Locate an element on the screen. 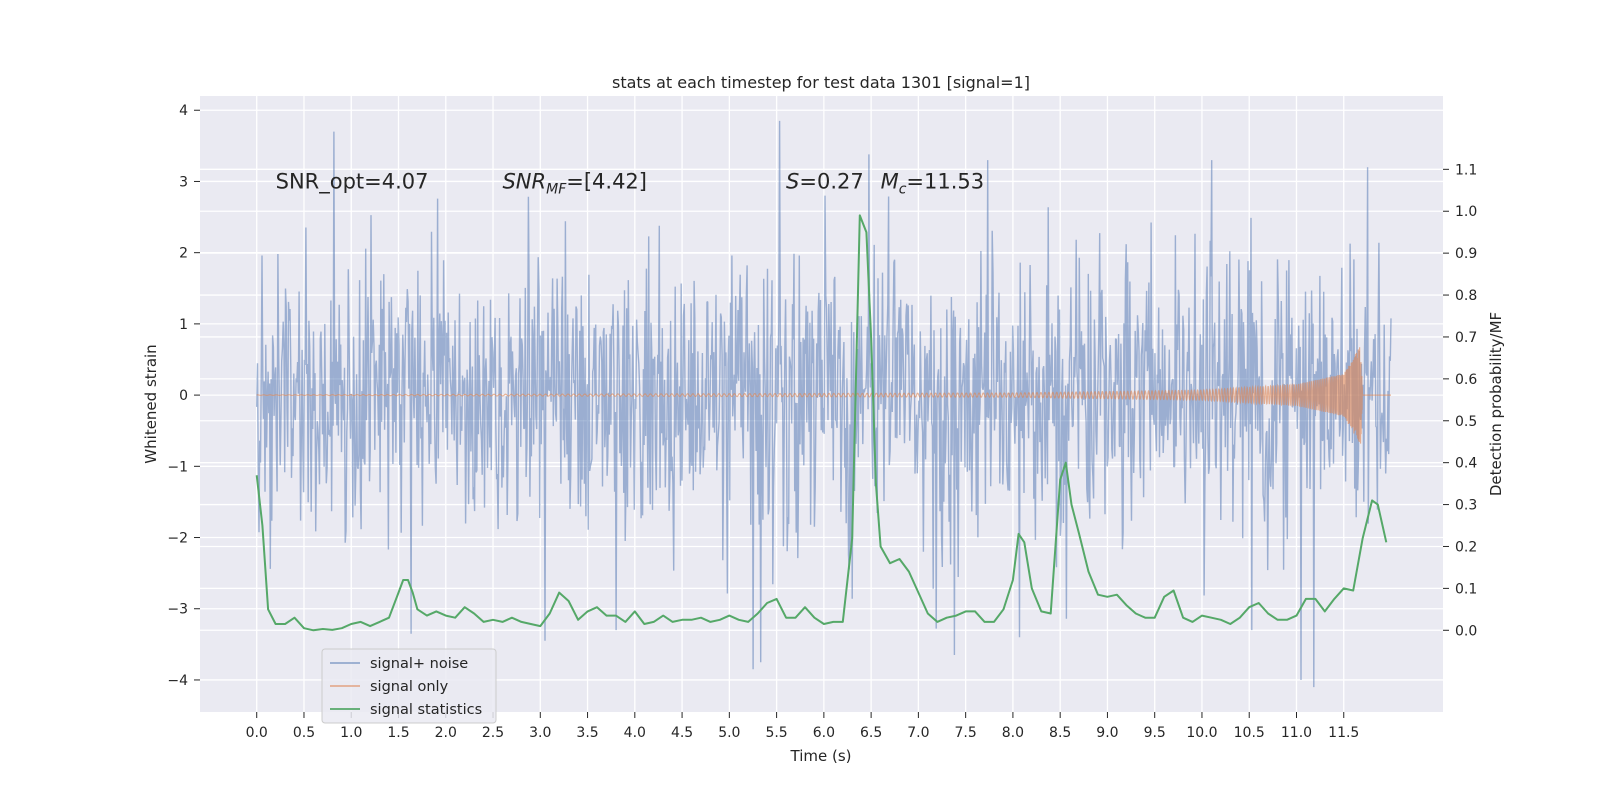 This screenshot has width=1600, height=800. right-tick-label: 0.3 is located at coordinates (1466, 506).